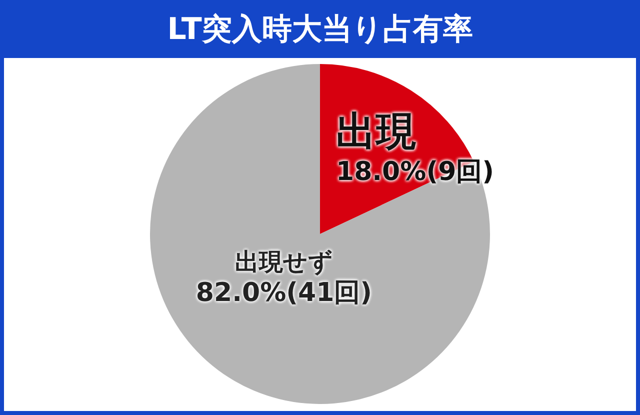 Image resolution: width=640 pixels, height=415 pixels. Describe the element at coordinates (376, 132) in the screenshot. I see `slice-label: 出現` at that location.